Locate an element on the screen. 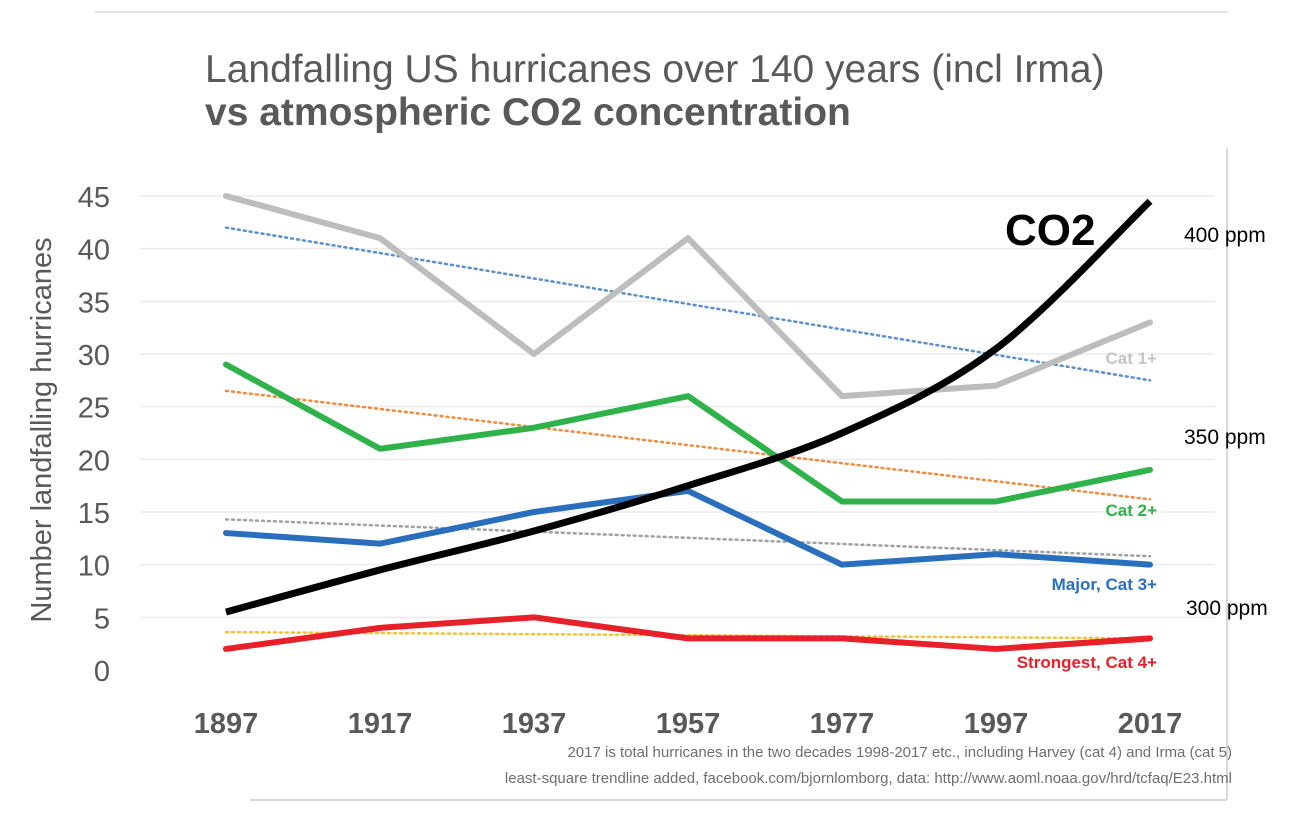 This screenshot has height=814, width=1309. legend-major-cat3: Major, Cat 3+ is located at coordinates (1104, 584).